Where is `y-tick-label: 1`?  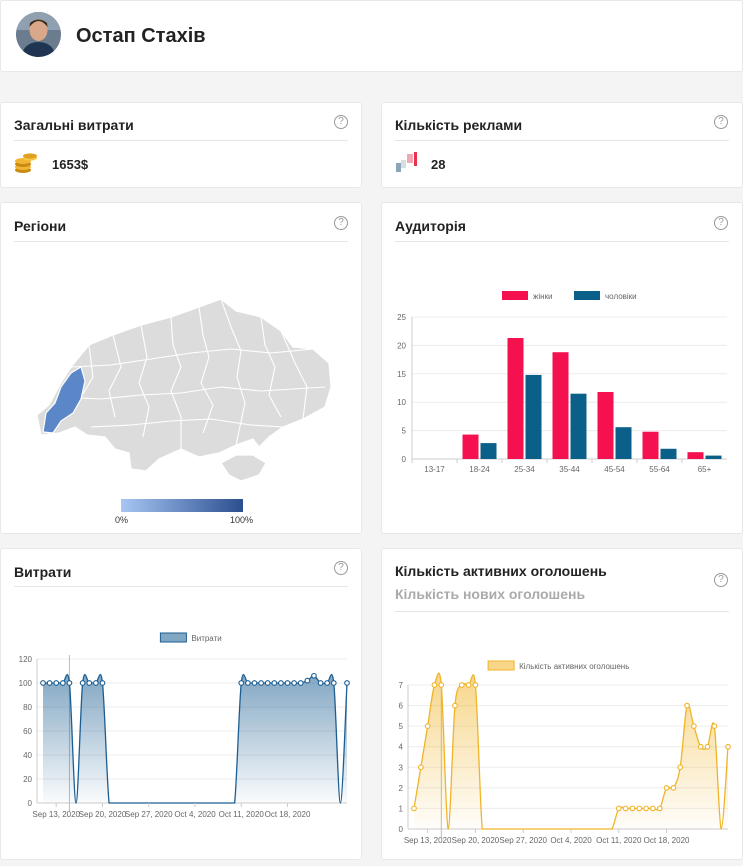
y-tick-label: 1 is located at coordinates (401, 808).